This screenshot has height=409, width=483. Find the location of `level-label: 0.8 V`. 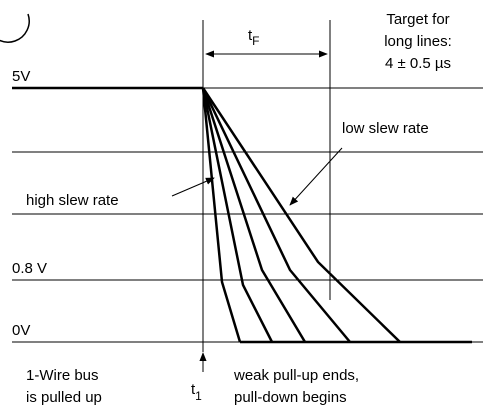

level-label: 0.8 V is located at coordinates (29, 268).